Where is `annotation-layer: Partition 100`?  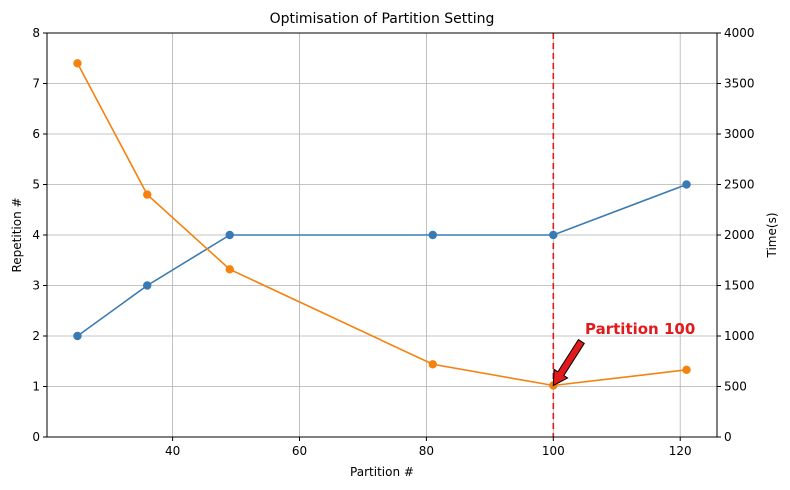
annotation-layer: Partition 100 is located at coordinates (623, 353).